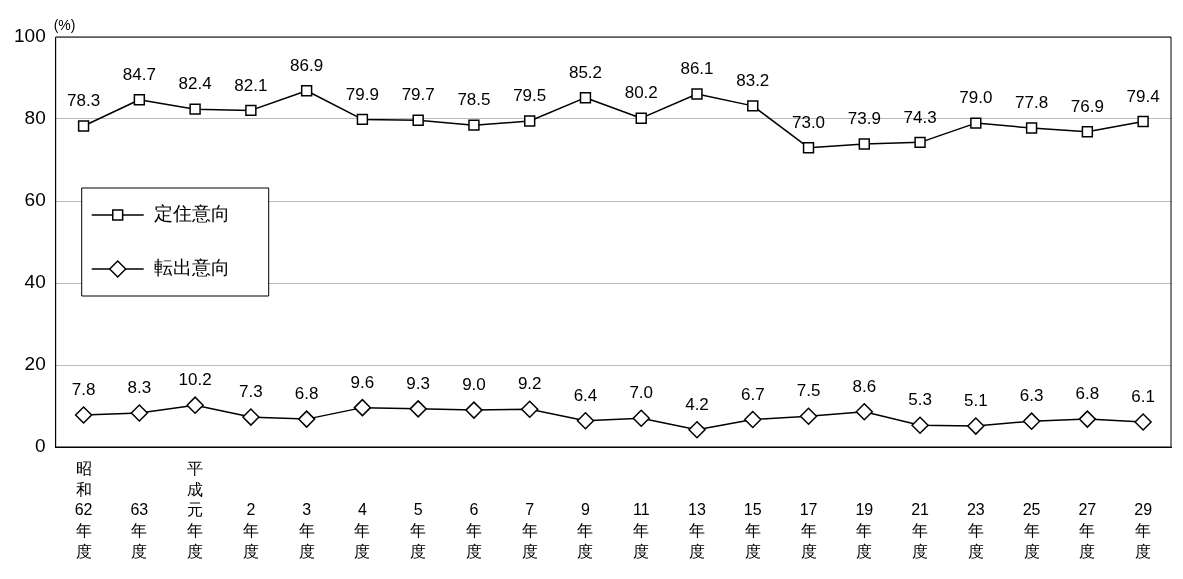 This screenshot has width=1183, height=579. I want to click on data-label: 9.6, so click(362, 382).